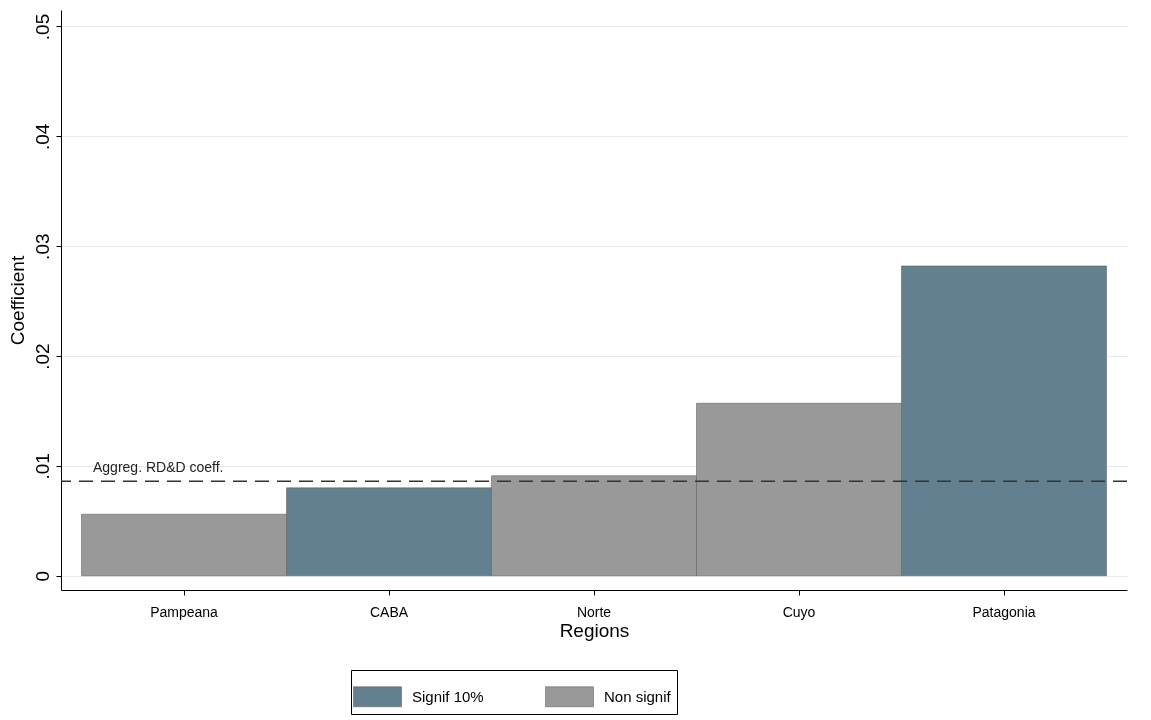 The width and height of the screenshot is (1151, 720). I want to click on legend-label: Non signif, so click(638, 696).